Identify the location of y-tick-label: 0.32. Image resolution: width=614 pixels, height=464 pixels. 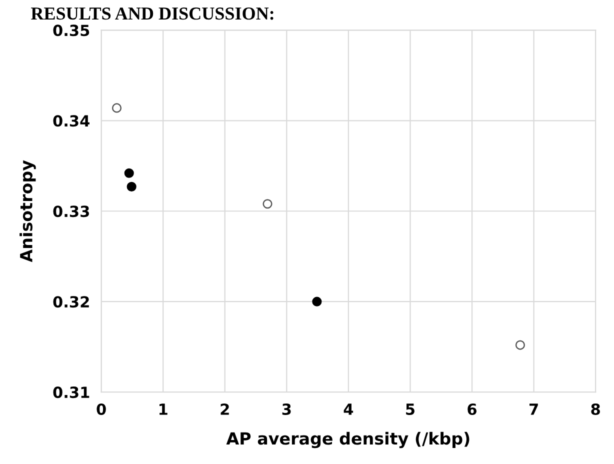
(71, 302).